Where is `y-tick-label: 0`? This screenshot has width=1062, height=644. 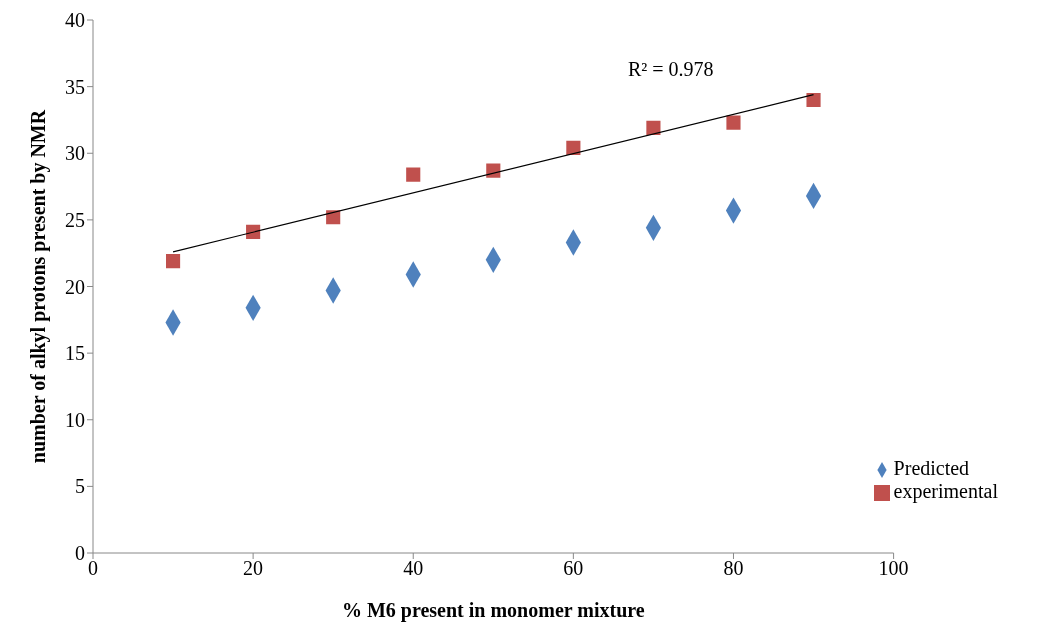
y-tick-label: 0 is located at coordinates (80, 553).